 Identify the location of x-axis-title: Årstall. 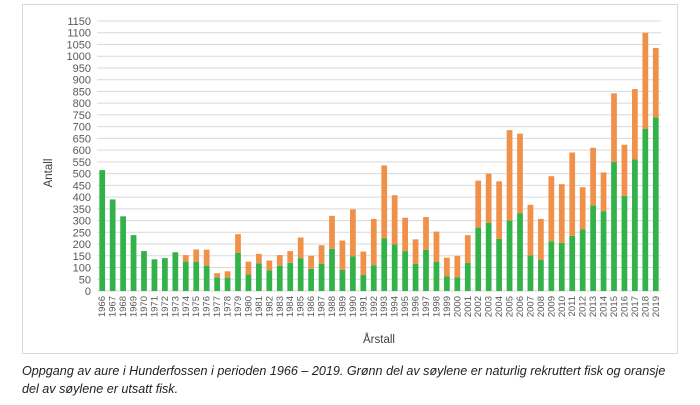
(379, 339).